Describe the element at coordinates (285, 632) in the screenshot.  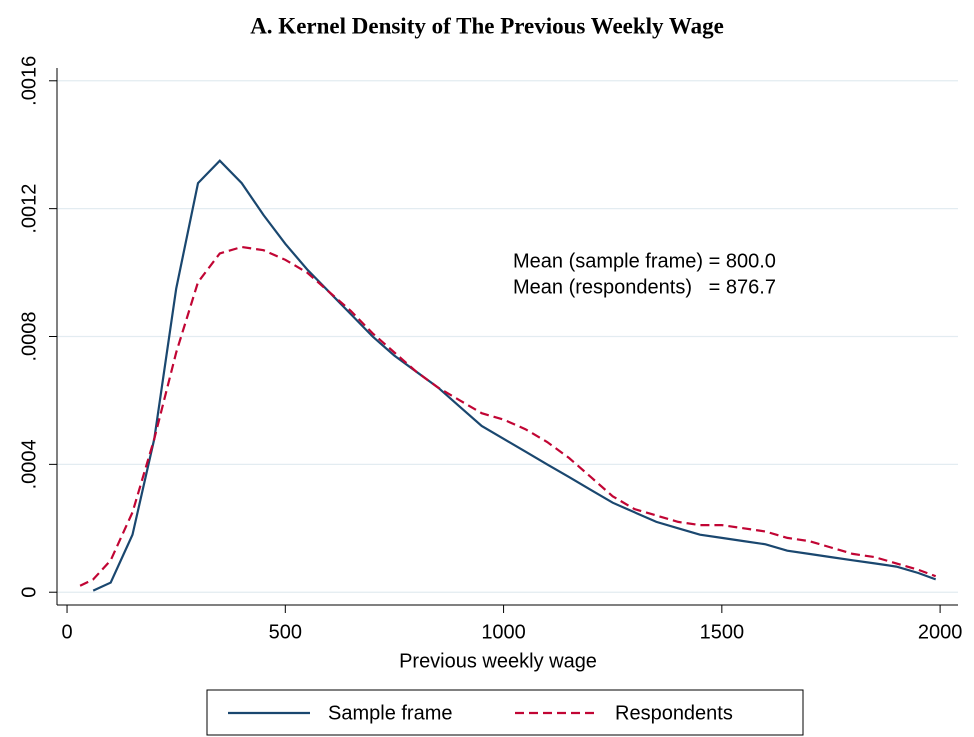
I see `x-tick-label: 500` at that location.